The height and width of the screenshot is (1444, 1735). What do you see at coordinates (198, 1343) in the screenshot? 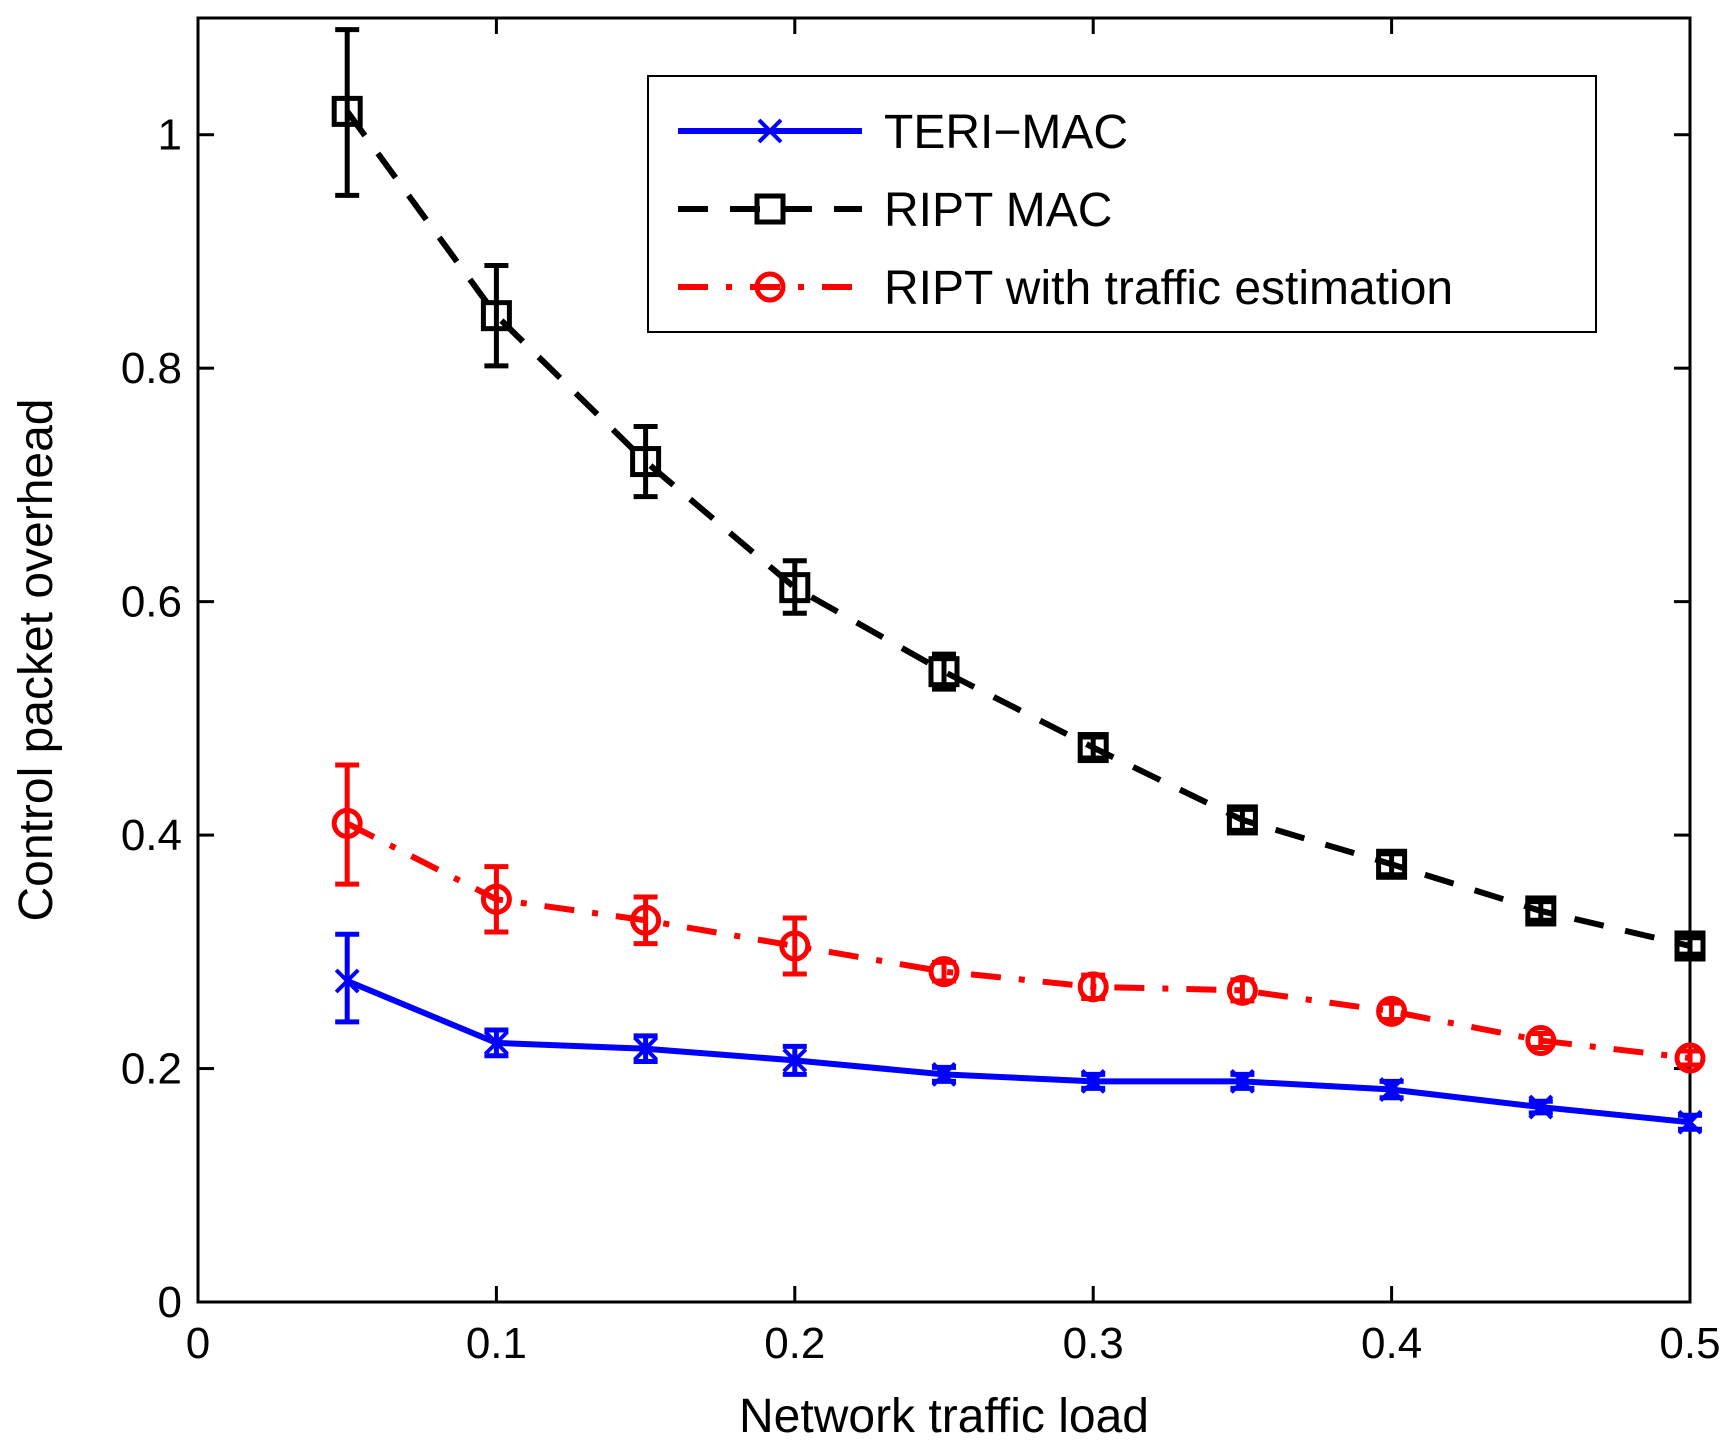
I see `x-tick-label: 0` at bounding box center [198, 1343].